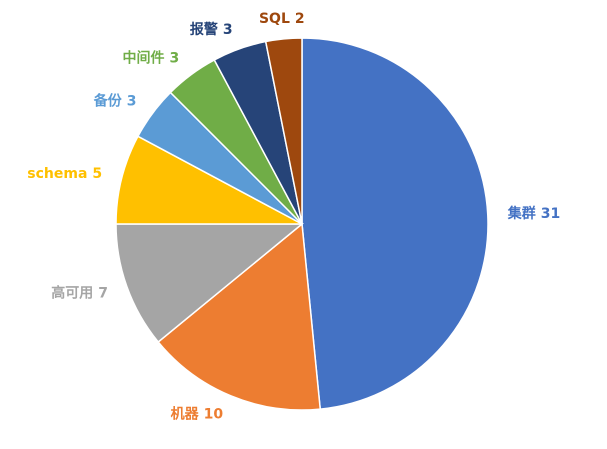 The width and height of the screenshot is (607, 449). Describe the element at coordinates (214, 414) in the screenshot. I see `label-value: 10` at that location.